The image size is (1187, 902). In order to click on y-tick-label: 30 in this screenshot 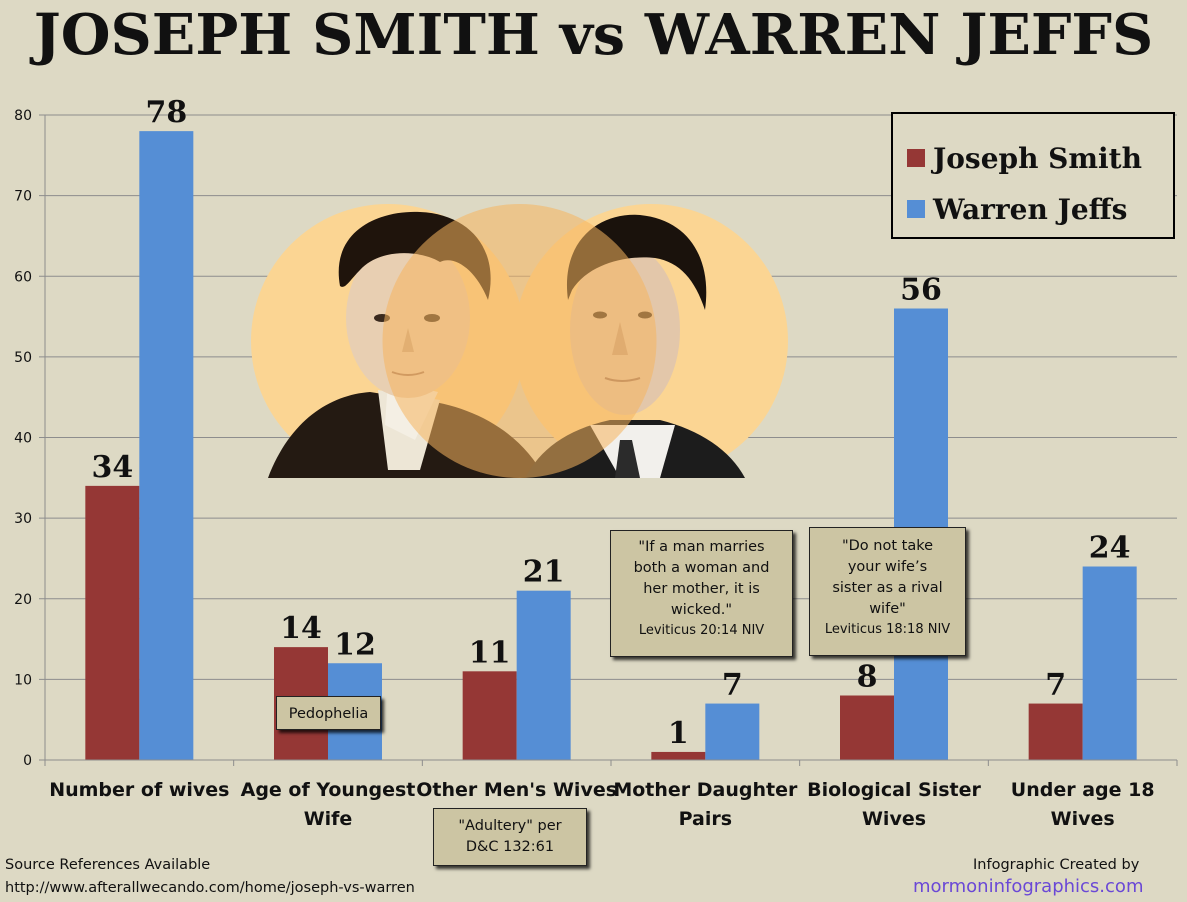, I will do `click(23, 519)`.